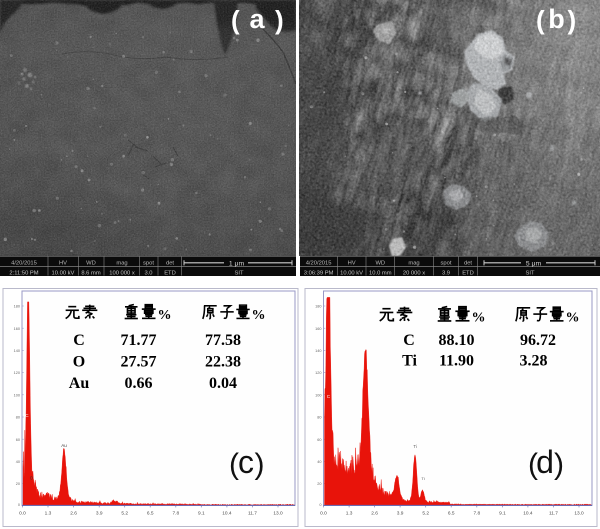 This screenshot has height=529, width=600. I want to click on svg-text: 10.0 mm, so click(380, 273).